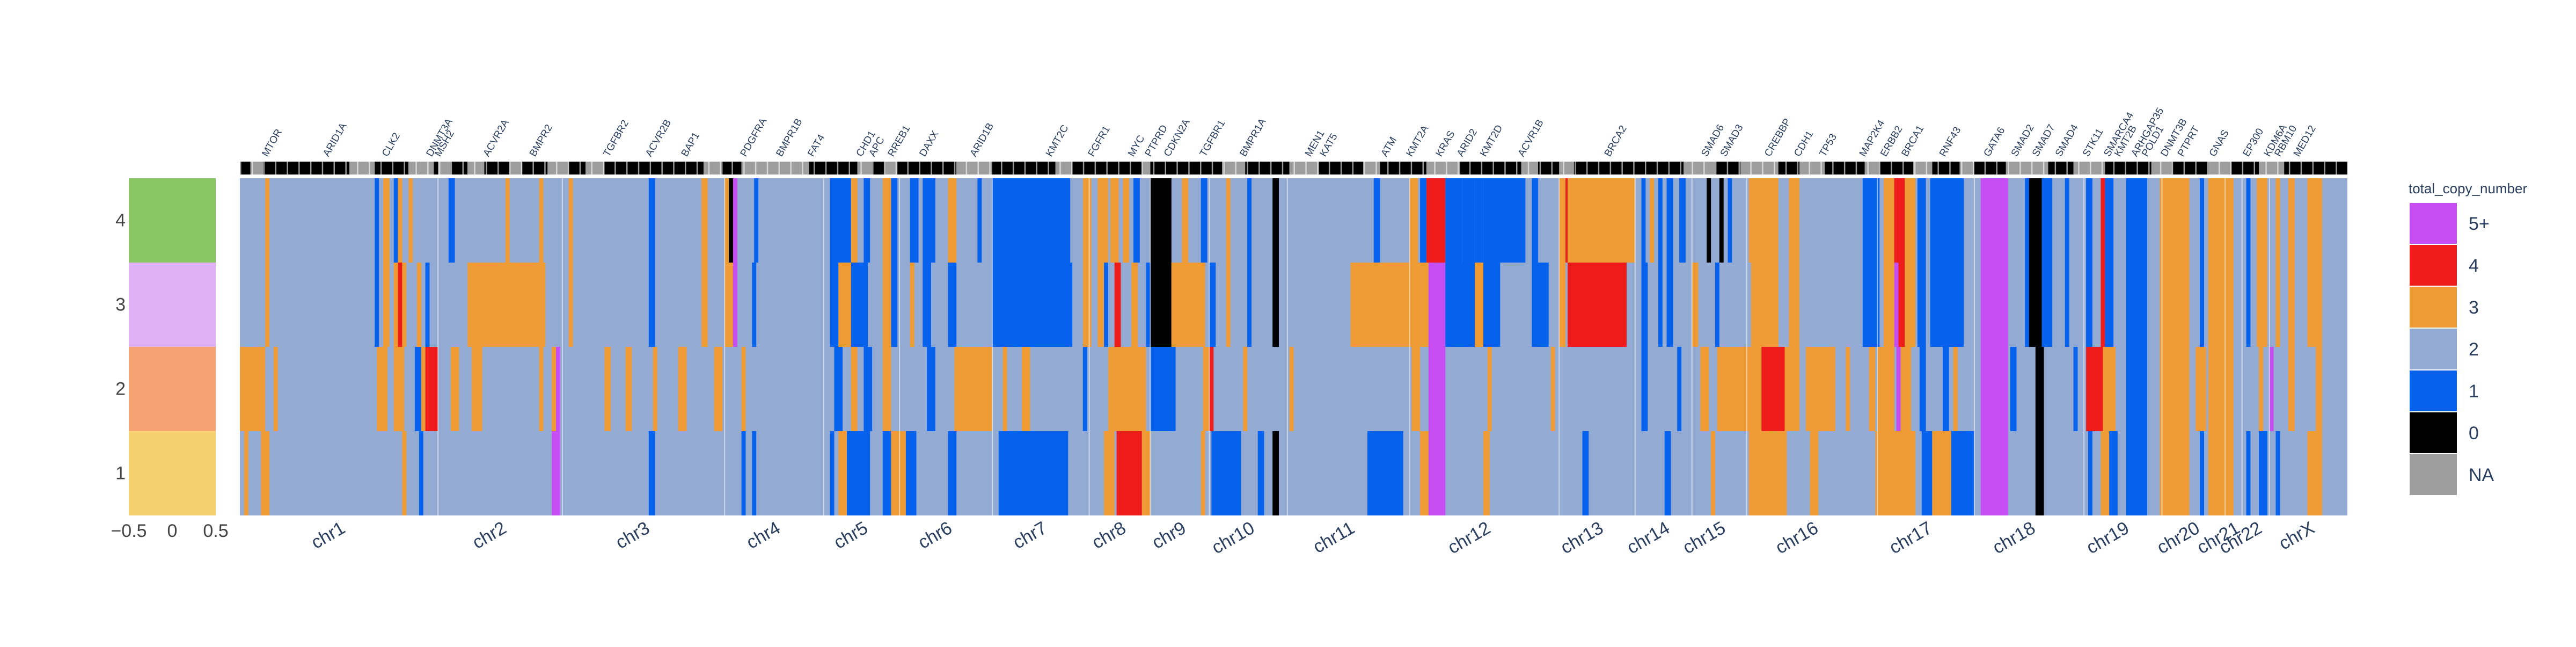  What do you see at coordinates (982, 140) in the screenshot?
I see `gene-label: ARID1B` at bounding box center [982, 140].